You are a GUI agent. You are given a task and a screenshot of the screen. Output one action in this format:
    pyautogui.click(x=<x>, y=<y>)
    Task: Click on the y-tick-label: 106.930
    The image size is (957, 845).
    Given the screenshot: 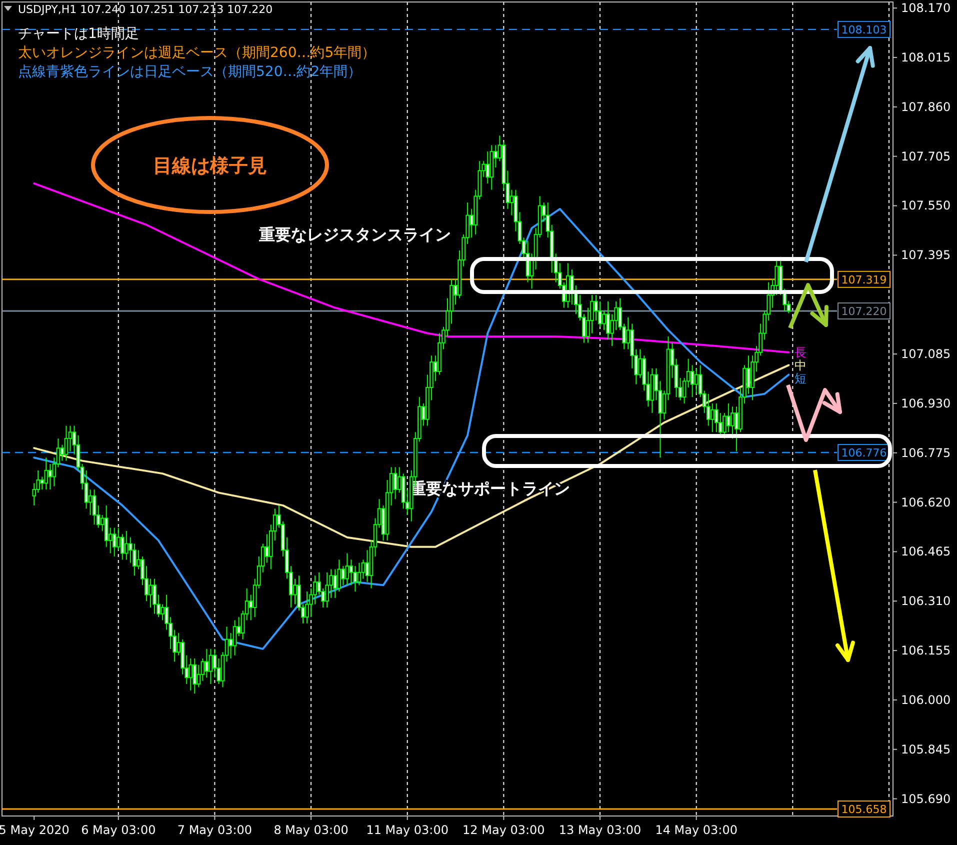 What is the action you would take?
    pyautogui.click(x=926, y=403)
    